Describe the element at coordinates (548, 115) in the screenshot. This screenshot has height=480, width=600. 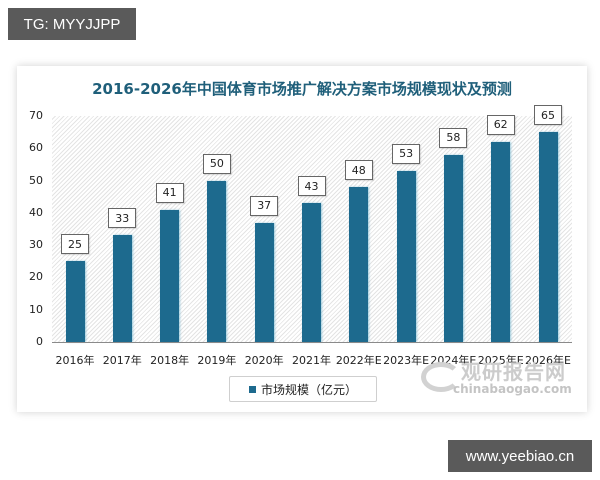
I see `data-label: 65` at that location.